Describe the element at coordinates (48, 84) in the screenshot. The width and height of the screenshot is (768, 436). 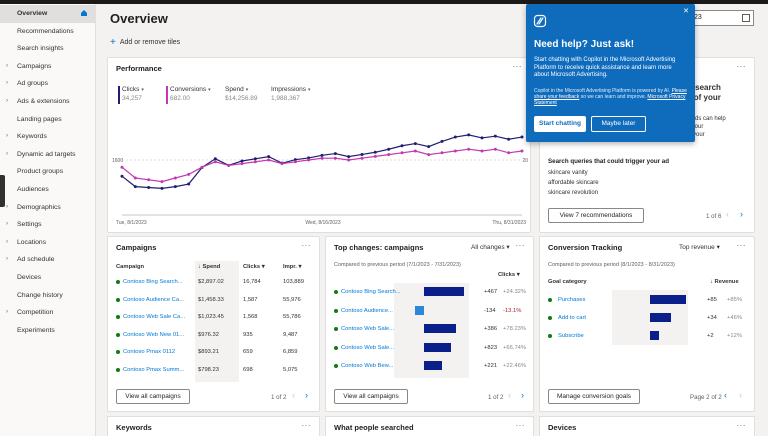
I see `sidebar-item: › Ad groups` at that location.